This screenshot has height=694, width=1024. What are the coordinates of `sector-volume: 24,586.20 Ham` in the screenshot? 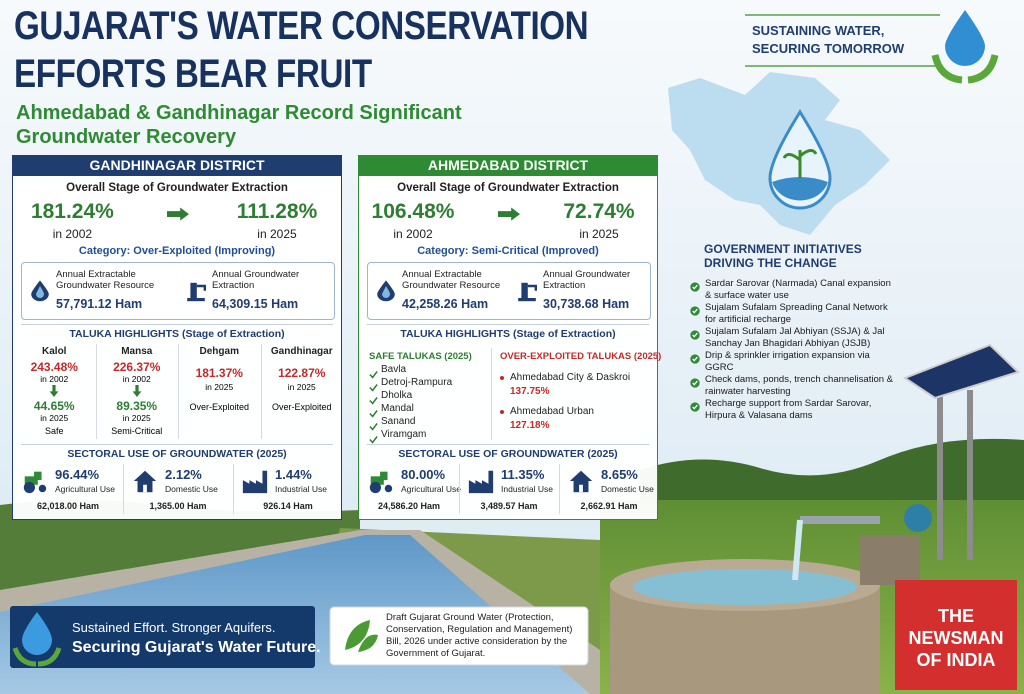 It's located at (409, 506).